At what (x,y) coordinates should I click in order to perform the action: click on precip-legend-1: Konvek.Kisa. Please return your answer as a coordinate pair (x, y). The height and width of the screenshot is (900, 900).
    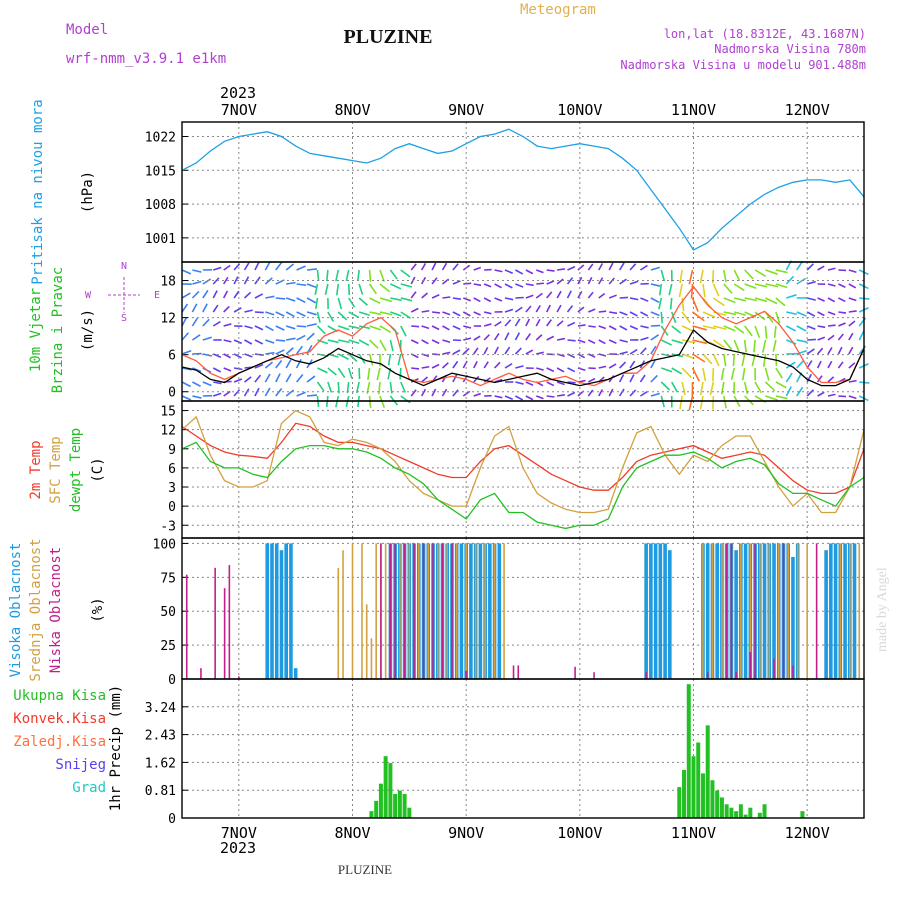
    Looking at the image, I should click on (59, 719).